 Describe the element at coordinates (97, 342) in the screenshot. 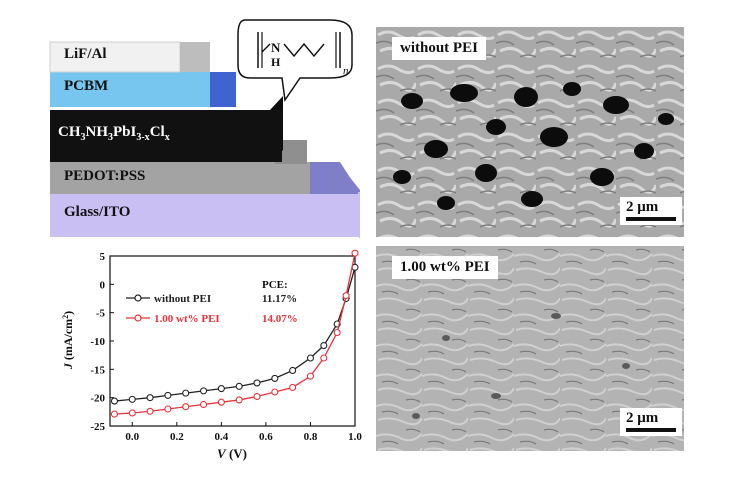

I see `y-tick-label: -10` at that location.